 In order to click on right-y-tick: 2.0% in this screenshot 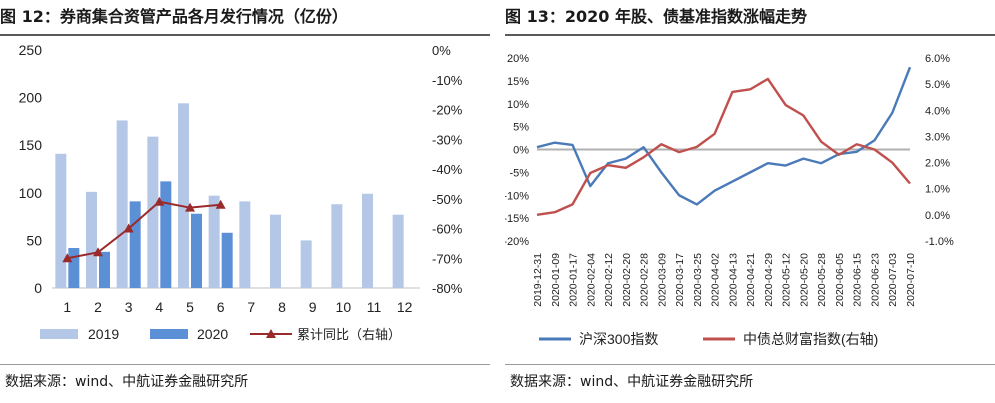, I will do `click(937, 164)`.